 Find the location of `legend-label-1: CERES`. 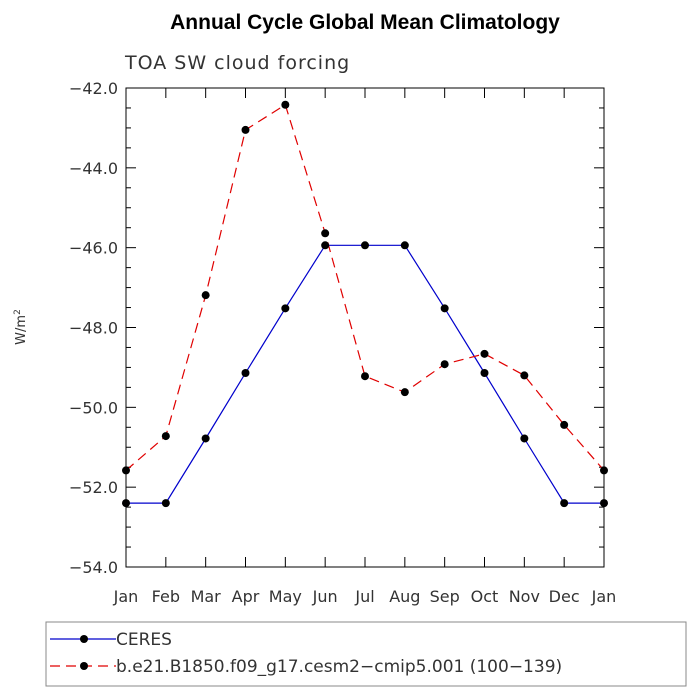

legend-label-1: CERES is located at coordinates (144, 640).